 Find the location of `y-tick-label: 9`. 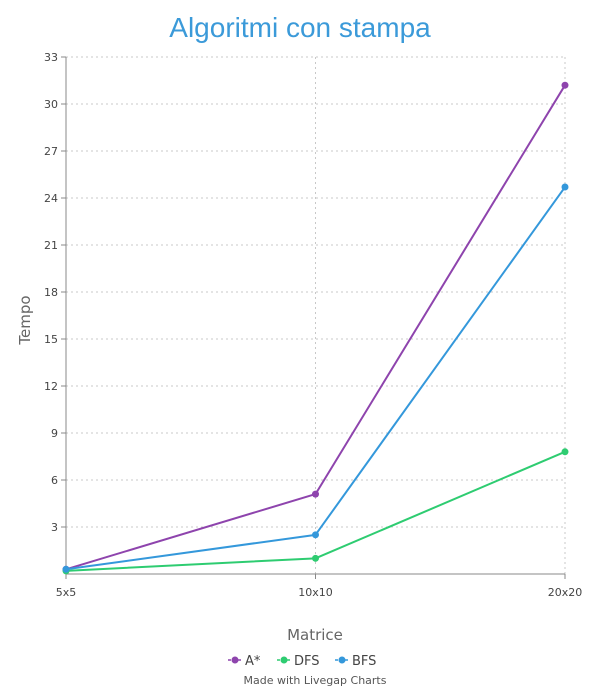

y-tick-label: 9 is located at coordinates (54, 433).